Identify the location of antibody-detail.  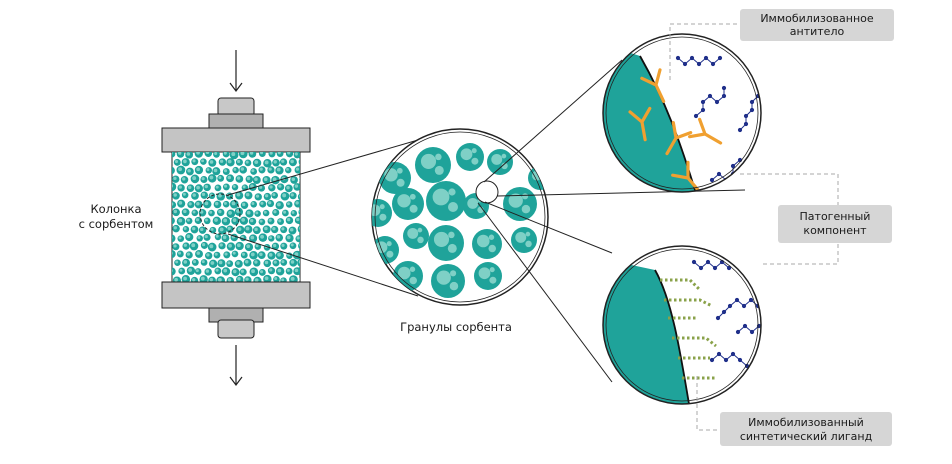
(682, 113).